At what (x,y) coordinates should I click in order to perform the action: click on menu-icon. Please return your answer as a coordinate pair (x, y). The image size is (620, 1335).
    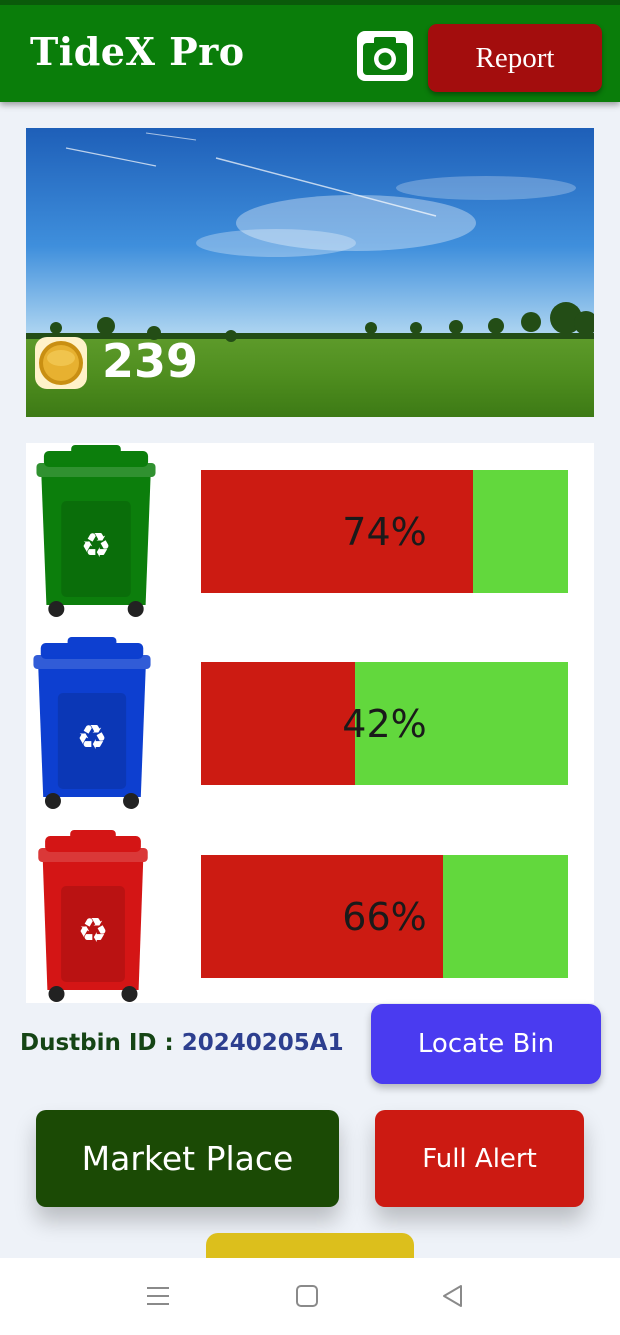
    Looking at the image, I should click on (158, 1296).